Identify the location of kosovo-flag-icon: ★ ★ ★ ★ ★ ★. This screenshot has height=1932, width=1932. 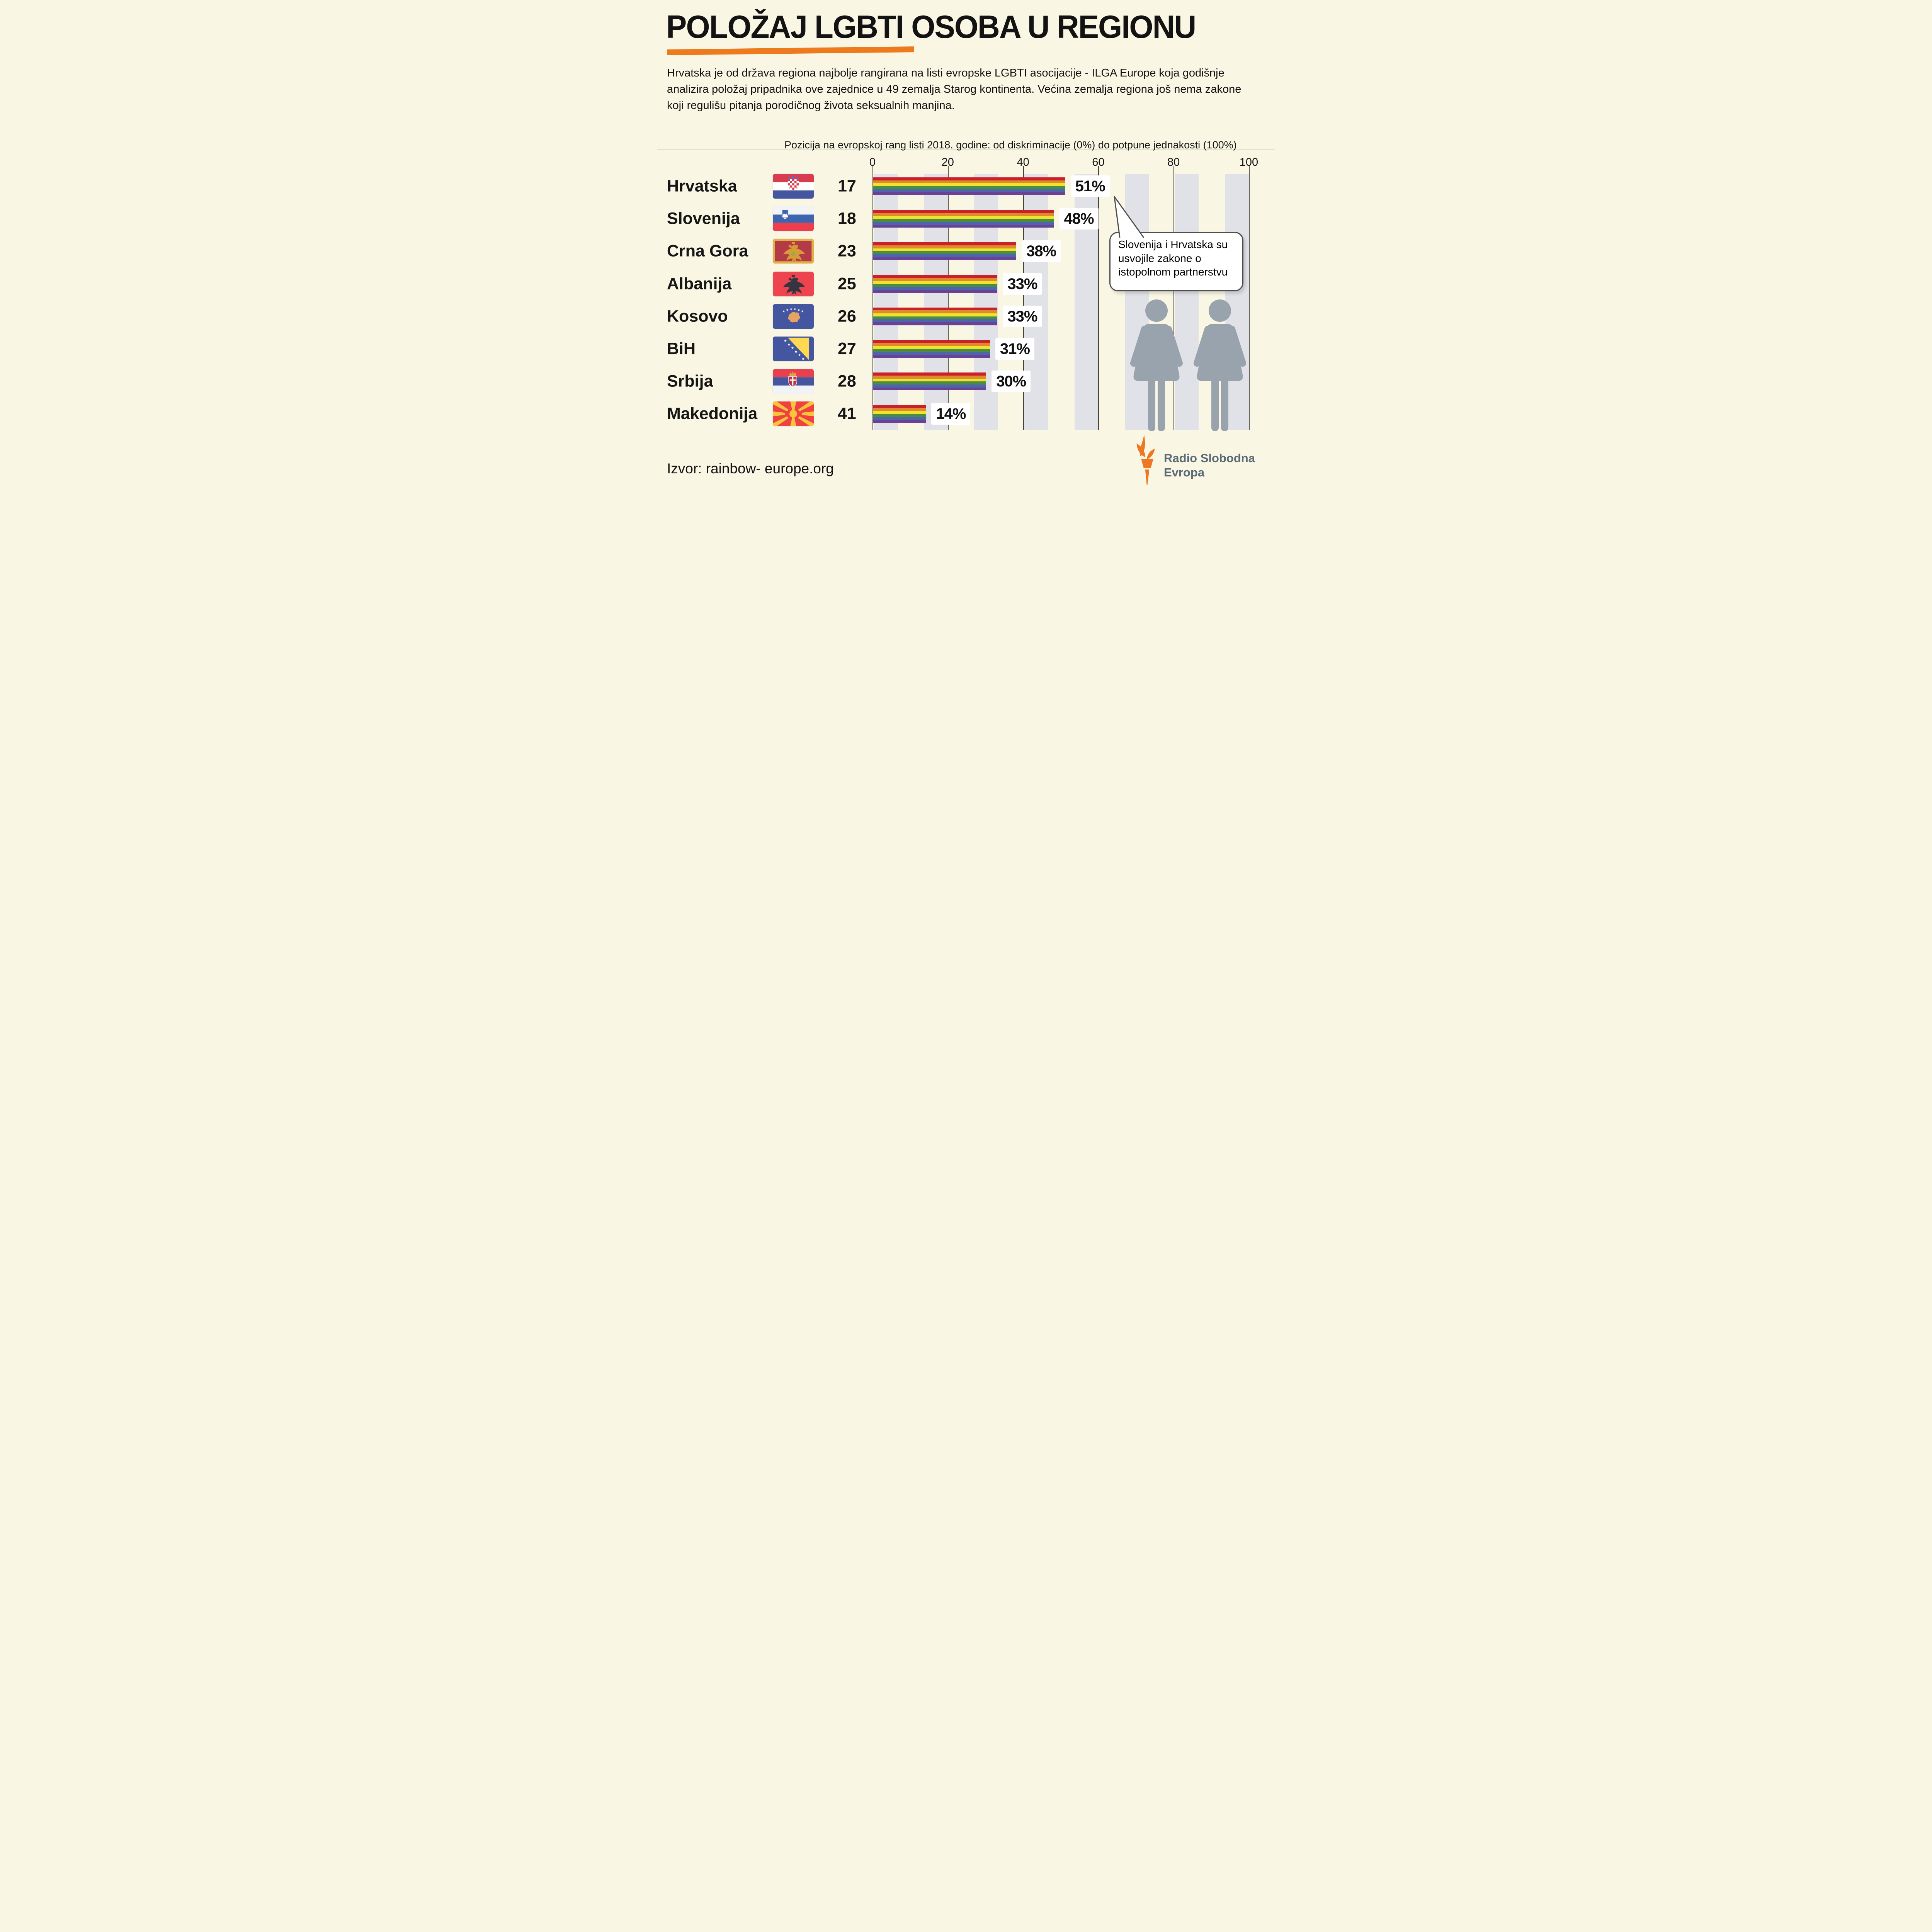
(793, 316).